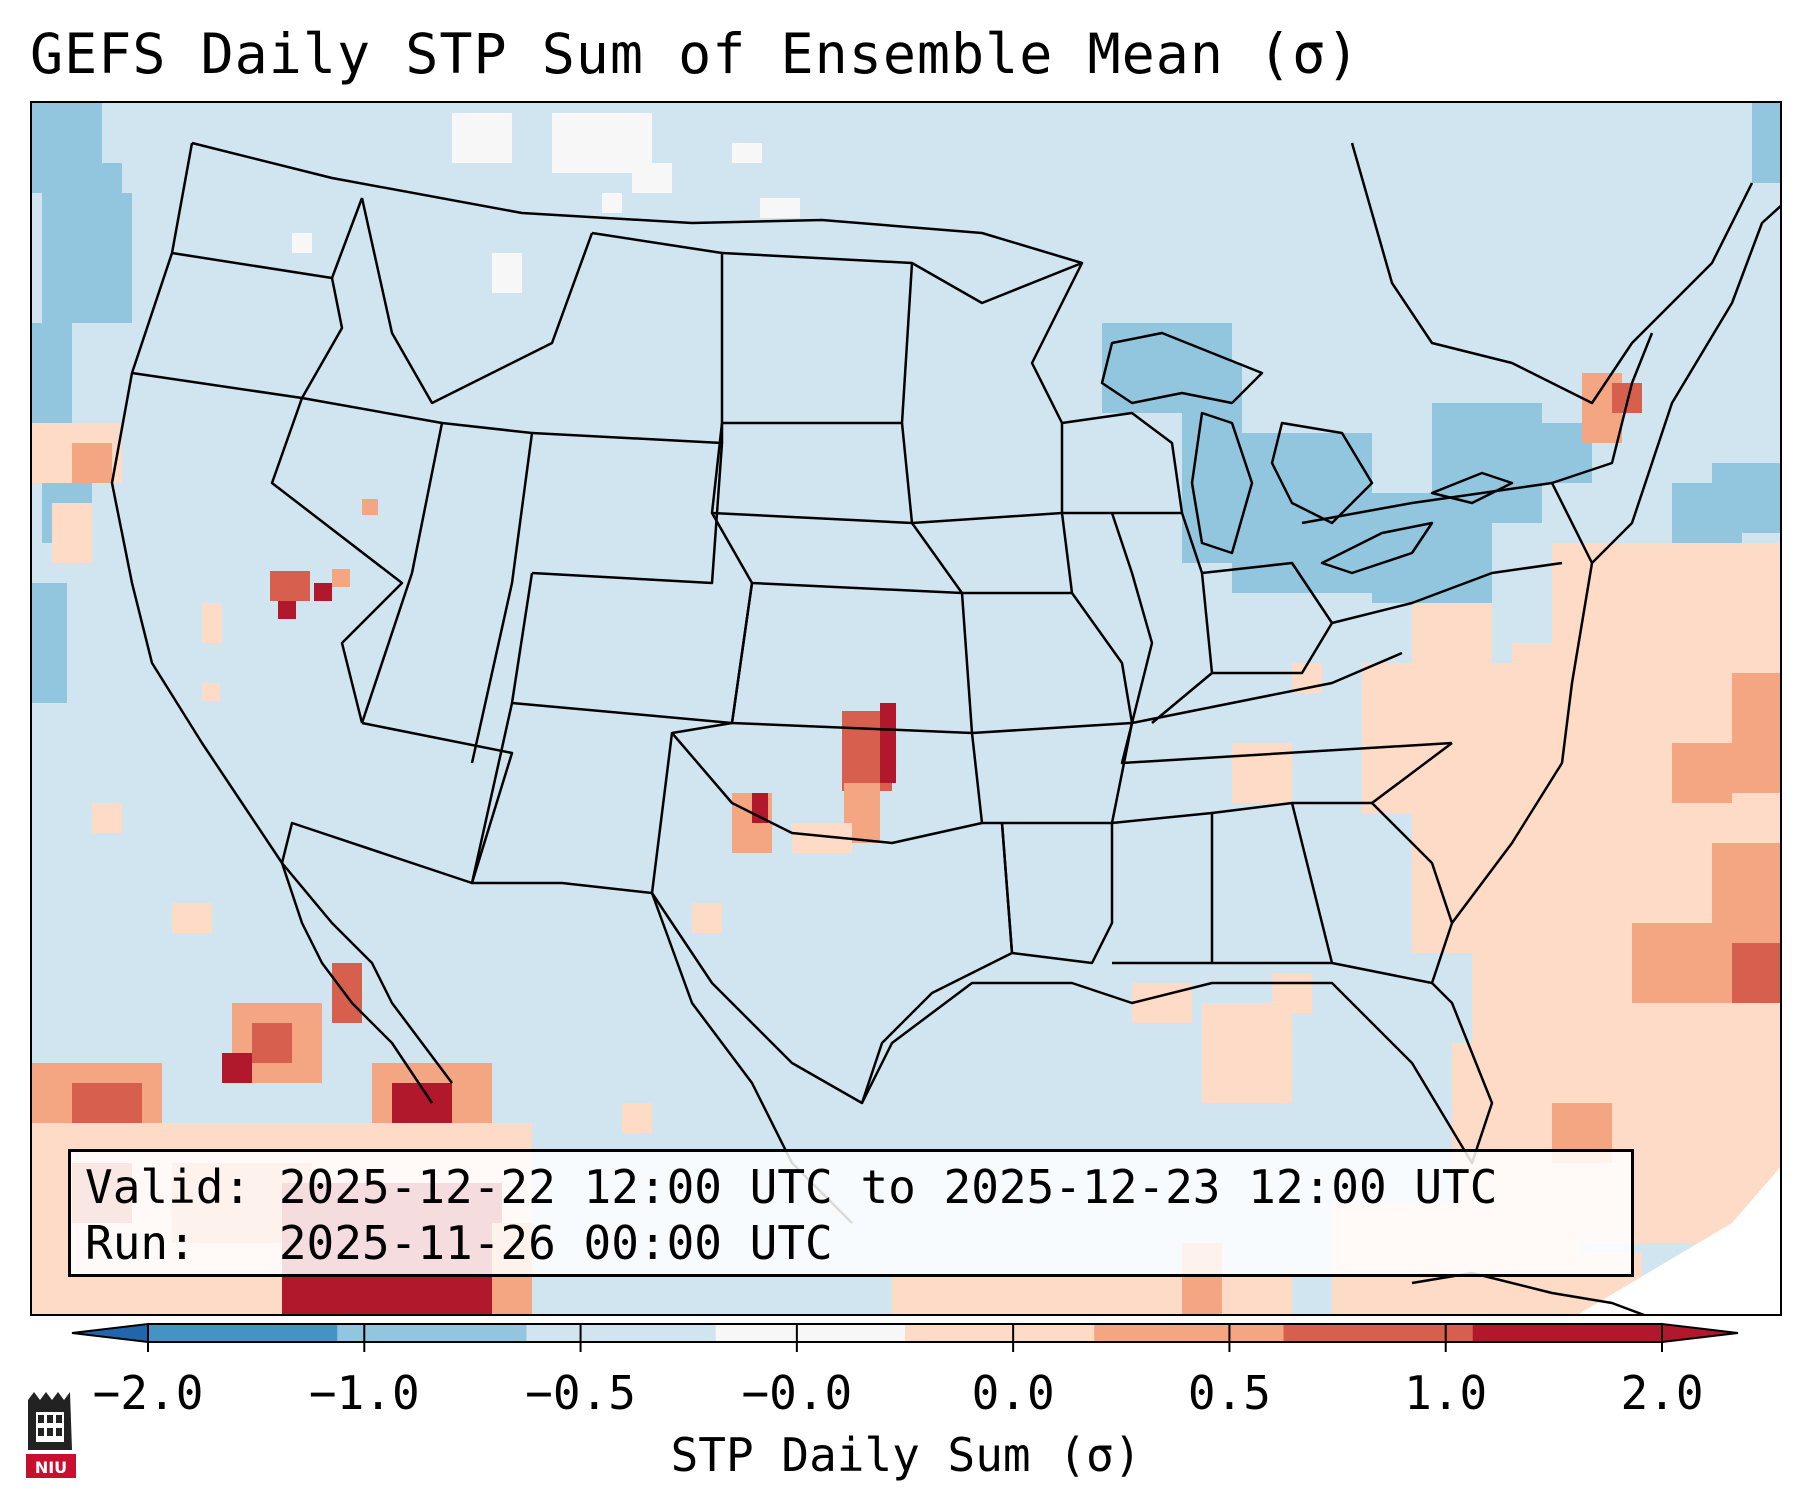 This screenshot has height=1506, width=1803. What do you see at coordinates (1615, 564) in the screenshot?
I see `coastline-east` at bounding box center [1615, 564].